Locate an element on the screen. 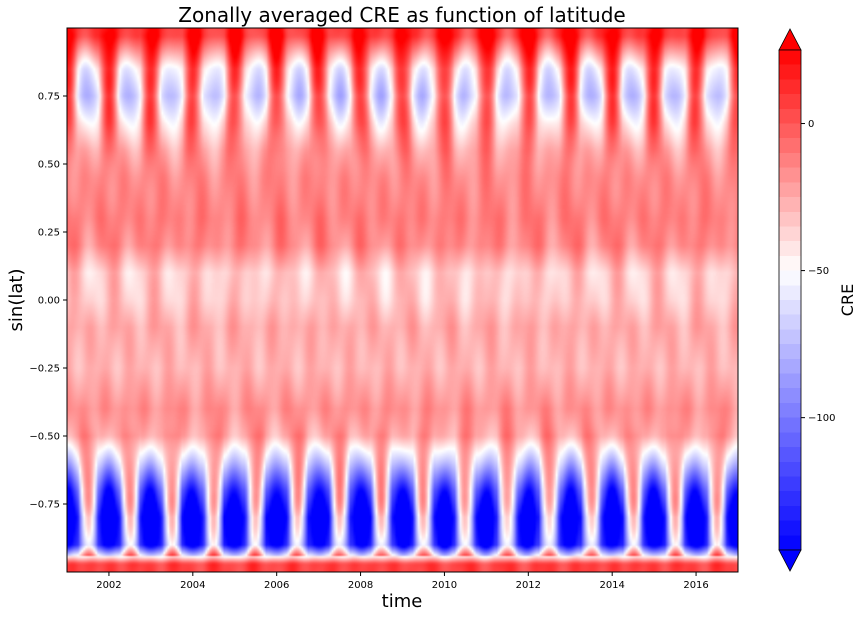  colorbar-tick-label: 0 is located at coordinates (811, 124).